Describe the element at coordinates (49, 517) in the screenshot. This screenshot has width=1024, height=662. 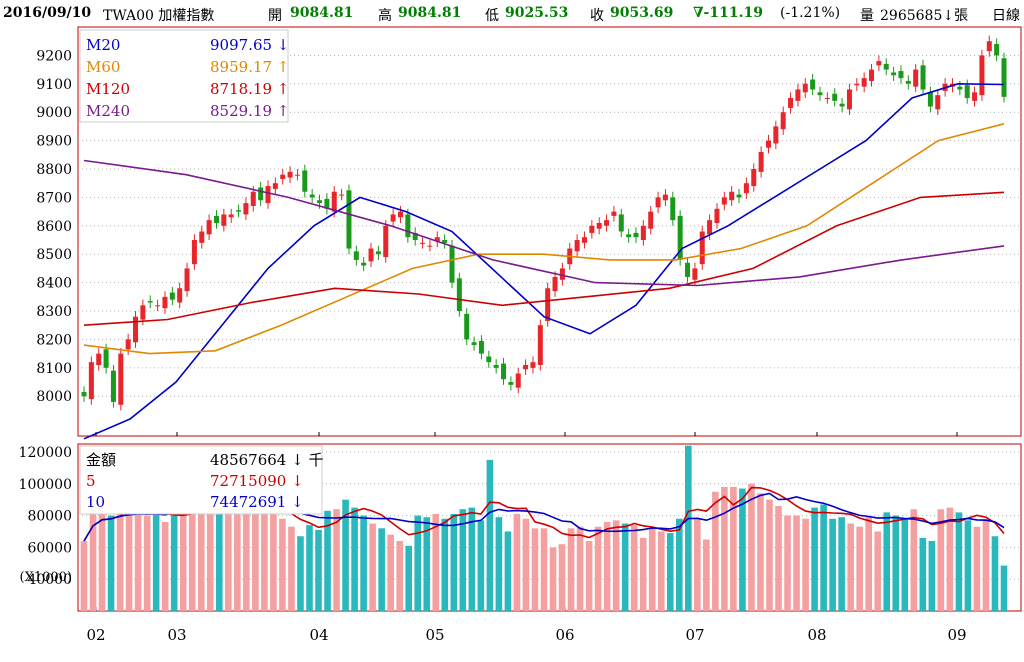
I see `volume-tick-label: 80000` at that location.